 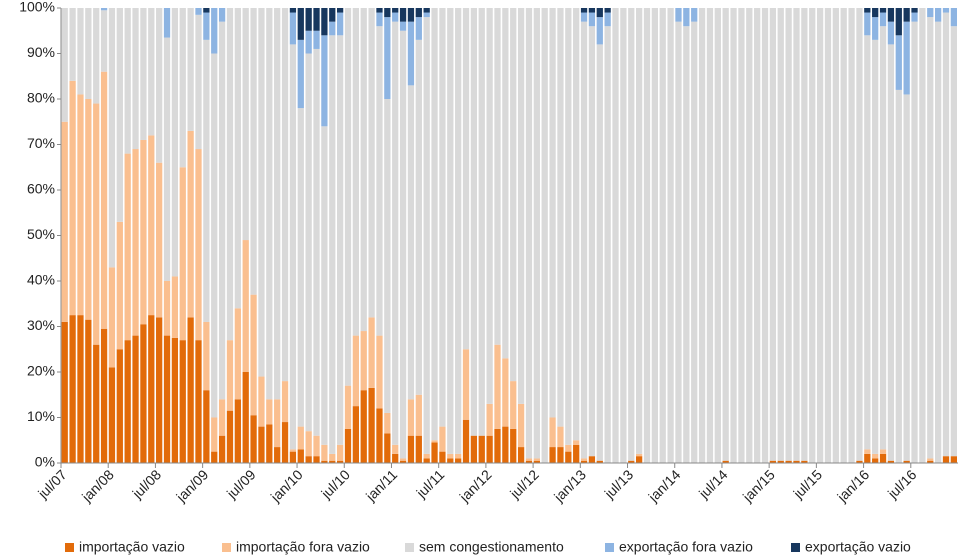 I want to click on x-tick-label: jul/13, so click(x=619, y=484).